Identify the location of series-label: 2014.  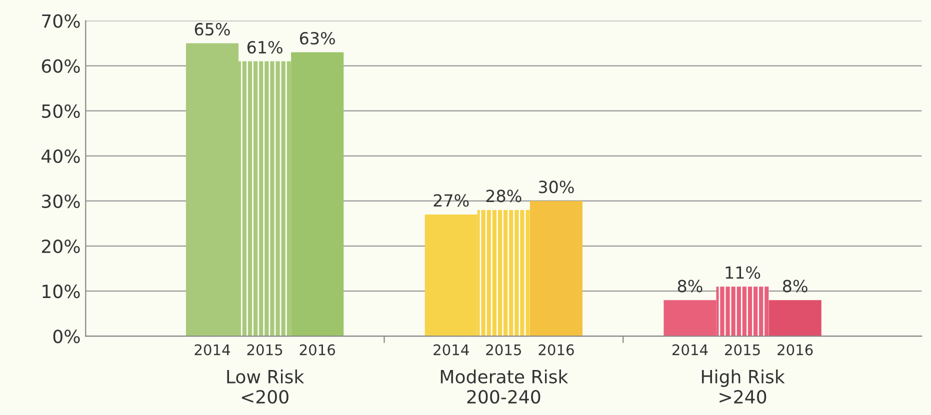
(212, 350).